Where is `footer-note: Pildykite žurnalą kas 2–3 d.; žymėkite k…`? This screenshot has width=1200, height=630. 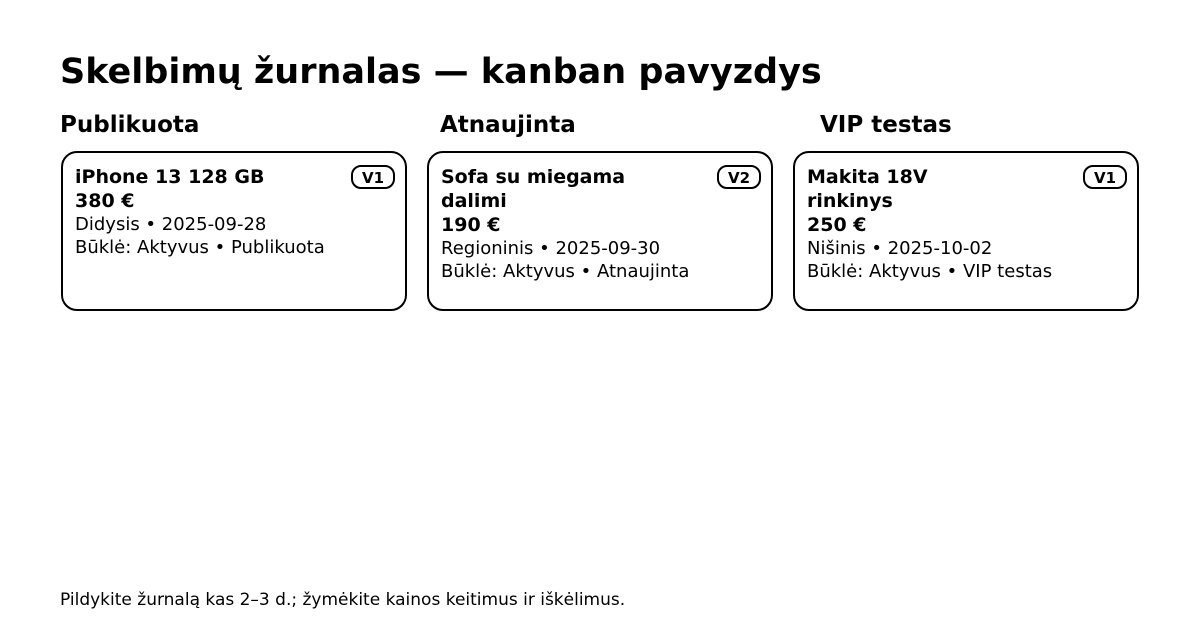
footer-note: Pildykite žurnalą kas 2–3 d.; žymėkite k… is located at coordinates (343, 600).